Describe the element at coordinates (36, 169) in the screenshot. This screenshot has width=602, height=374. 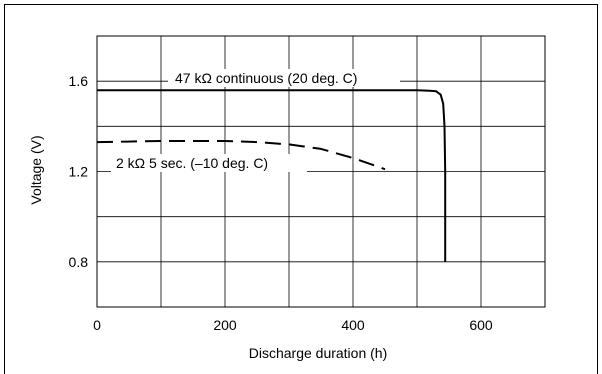
I see `y-axis-label: Voltage (V)` at that location.